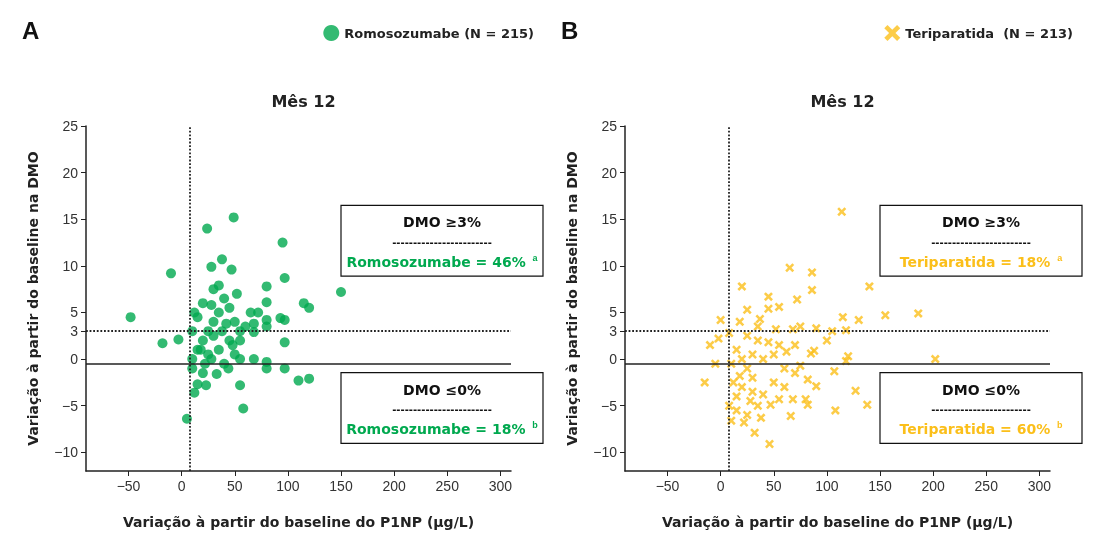 The width and height of the screenshot is (1094, 551). Describe the element at coordinates (989, 33) in the screenshot. I see `legend-label: Teriparatida (N = 213)` at that location.